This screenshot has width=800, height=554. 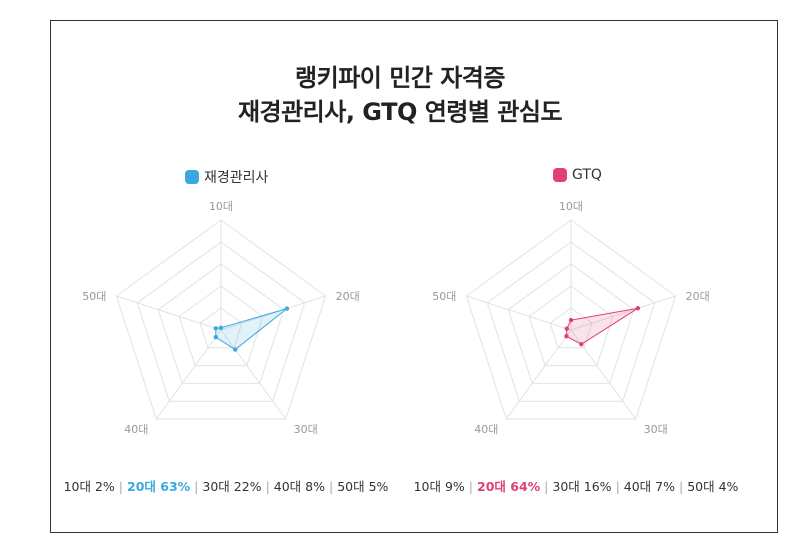 I want to click on legend-series-1: 재경관리사, so click(x=226, y=177).